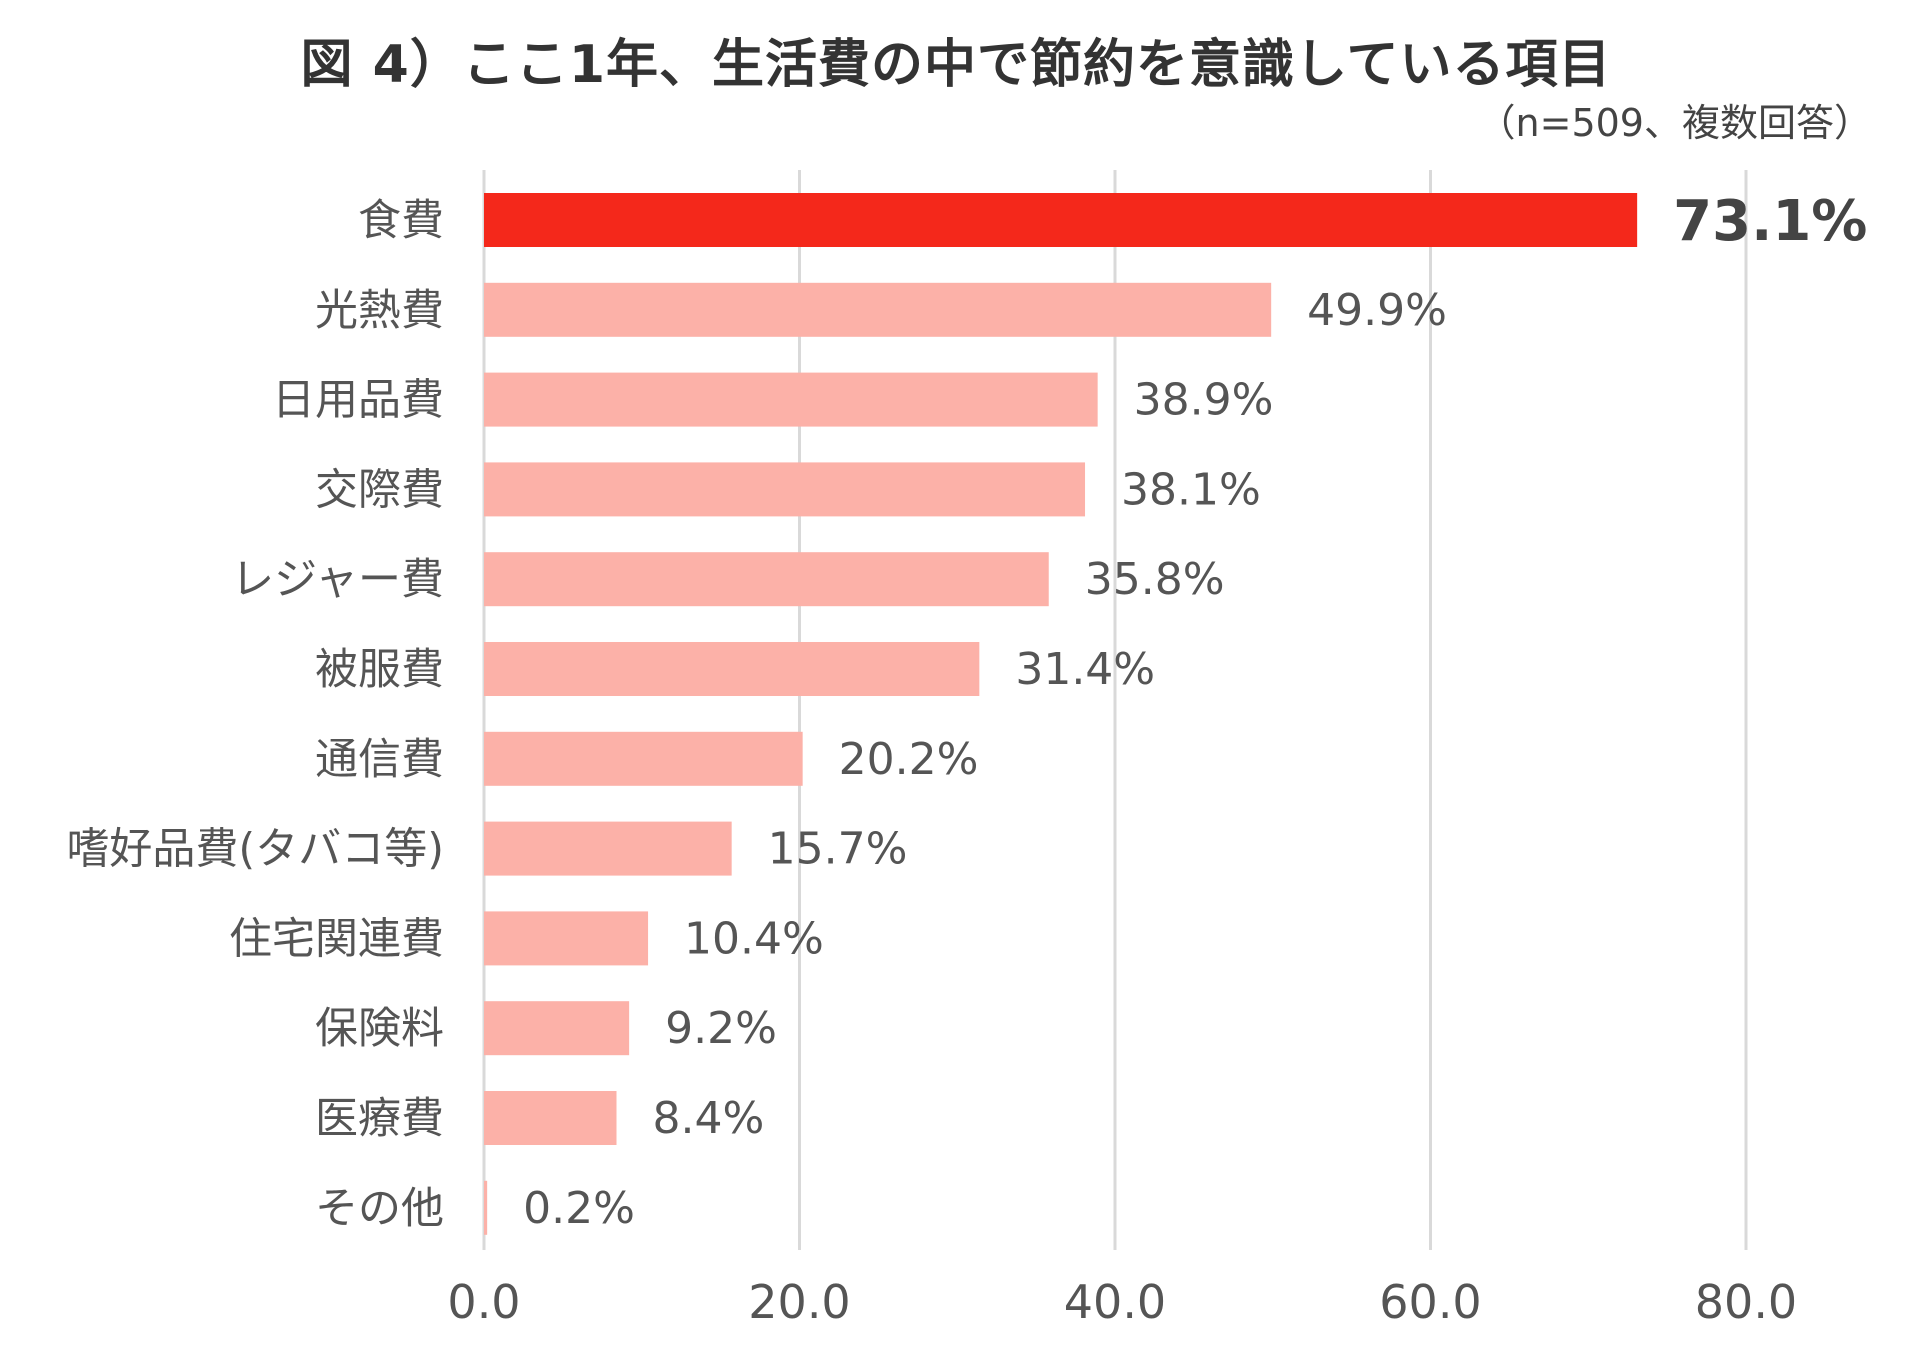  I want to click on category-label: 通信費, so click(379, 760).